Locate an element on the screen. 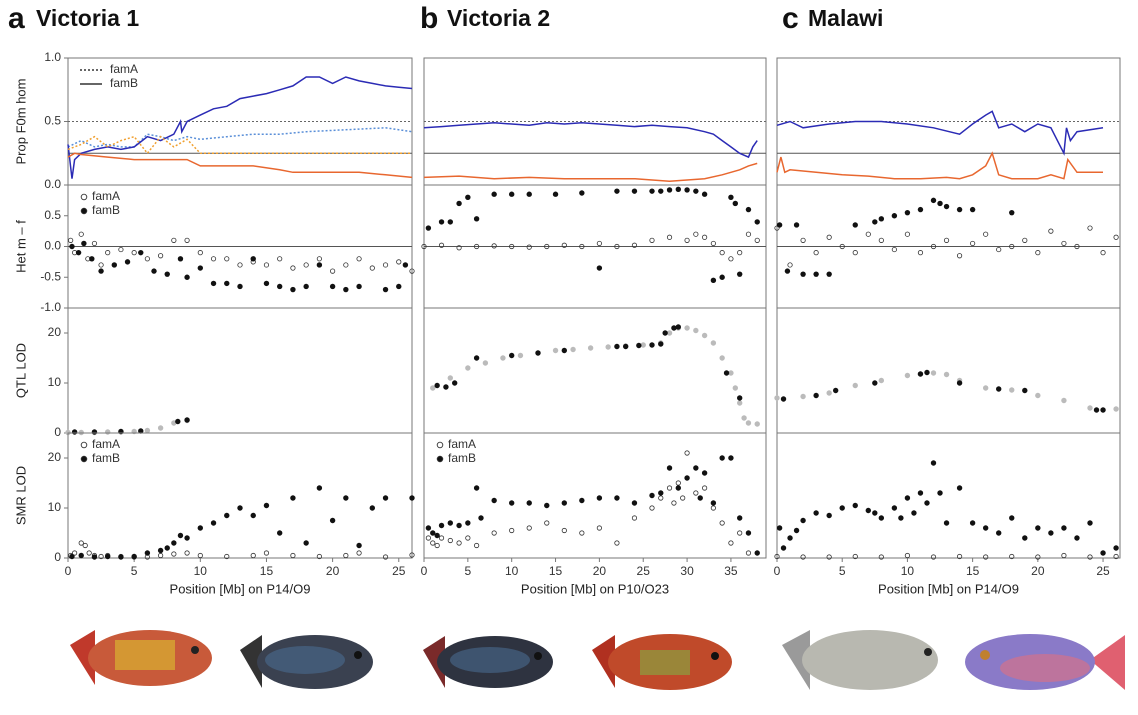 This screenshot has width=1138, height=715. y-axis-label: Prop F0m hom is located at coordinates (20, 122).